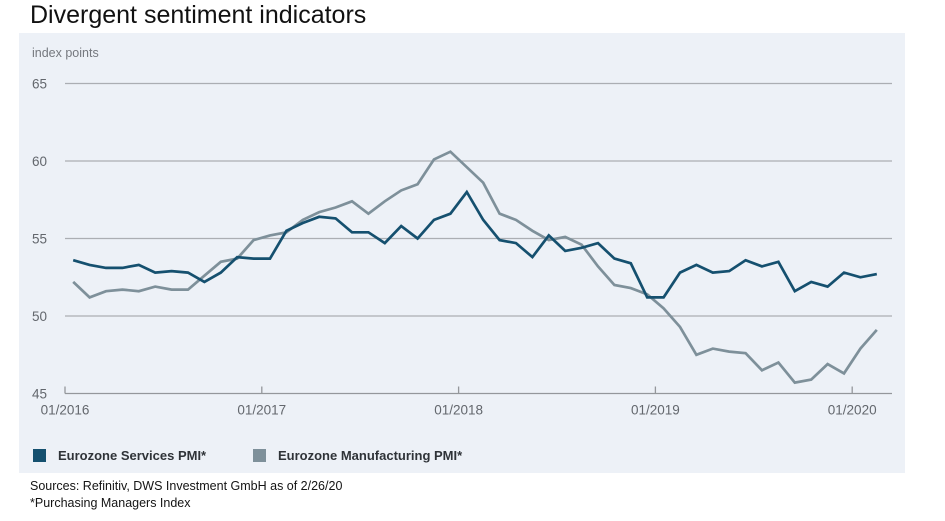 The image size is (945, 521). I want to click on footnote-line: *Purchasing Managers Index, so click(110, 503).